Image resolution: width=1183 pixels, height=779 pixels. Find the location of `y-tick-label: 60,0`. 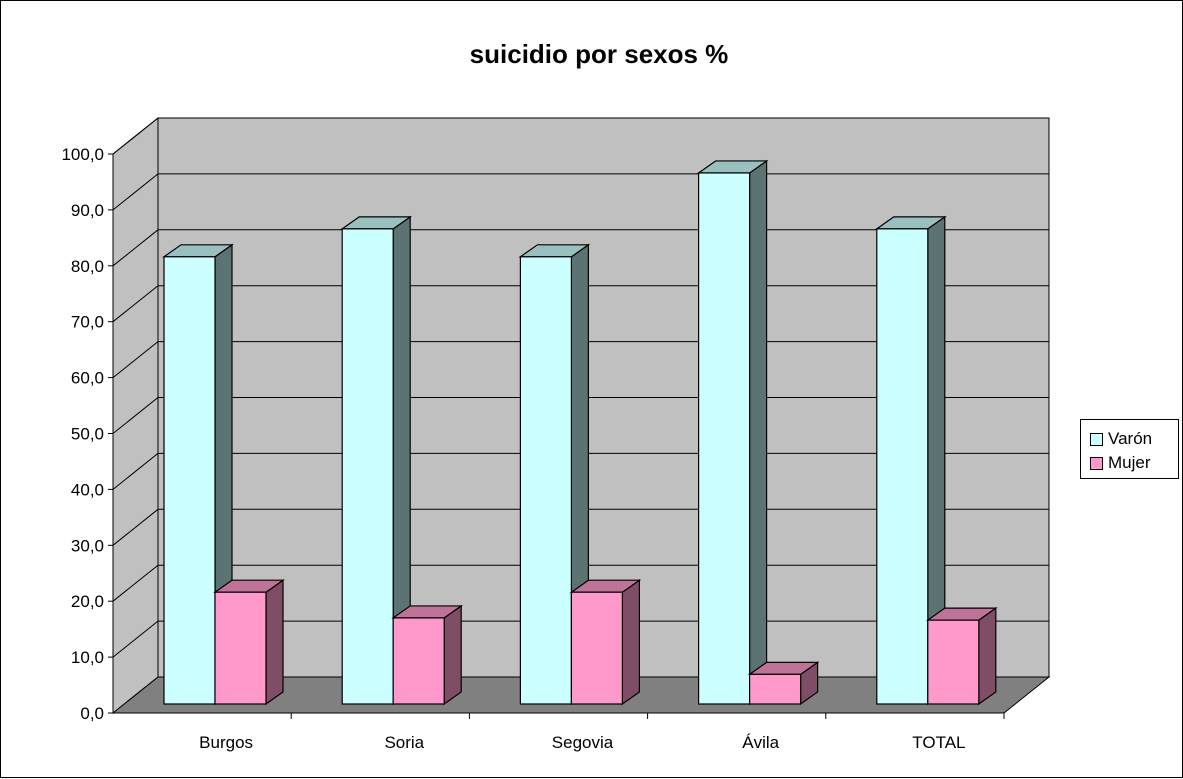

y-tick-label: 60,0 is located at coordinates (87, 378).